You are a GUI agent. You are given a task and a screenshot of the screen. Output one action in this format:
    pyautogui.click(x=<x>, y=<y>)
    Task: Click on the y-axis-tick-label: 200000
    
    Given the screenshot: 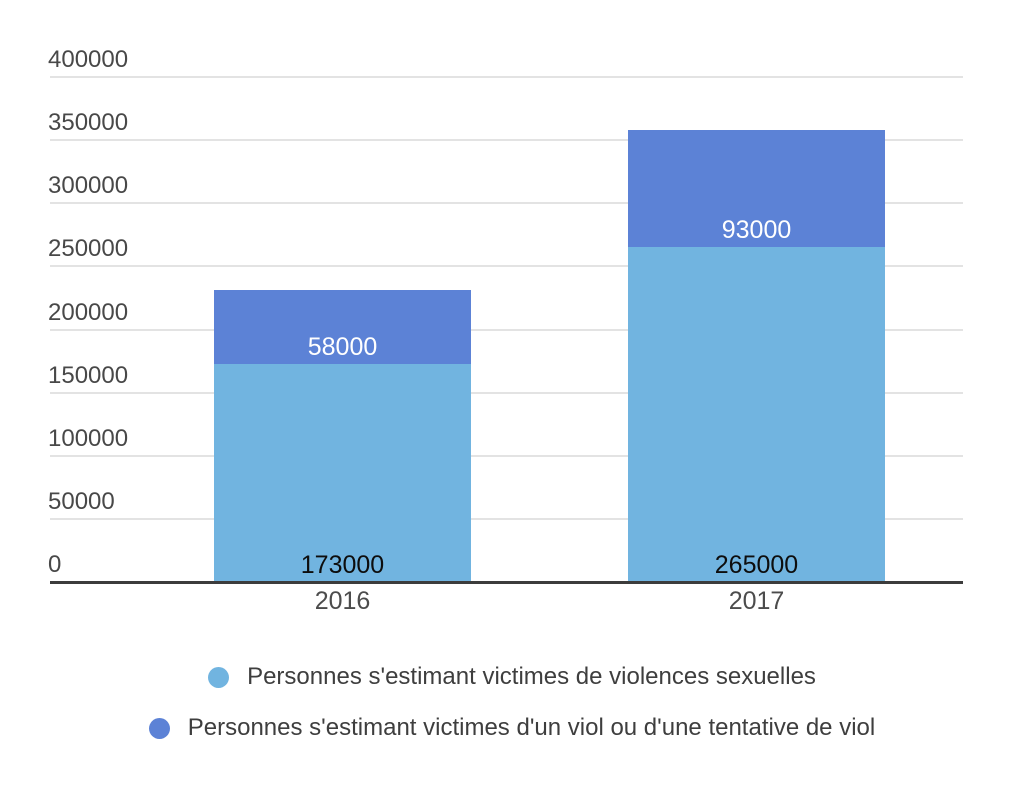 What is the action you would take?
    pyautogui.click(x=88, y=312)
    